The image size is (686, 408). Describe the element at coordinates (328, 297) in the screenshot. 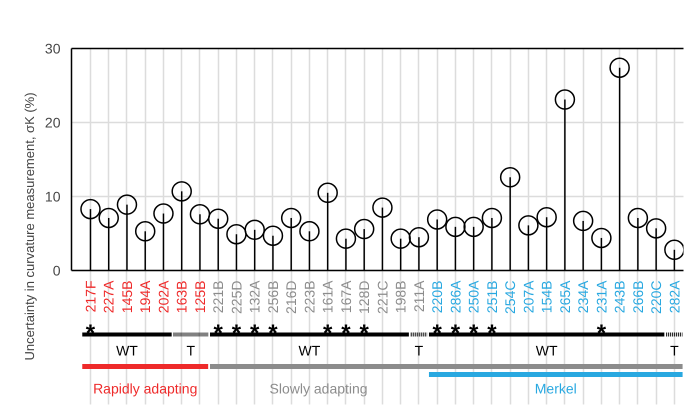

I see `x-tick-label: 161A` at that location.